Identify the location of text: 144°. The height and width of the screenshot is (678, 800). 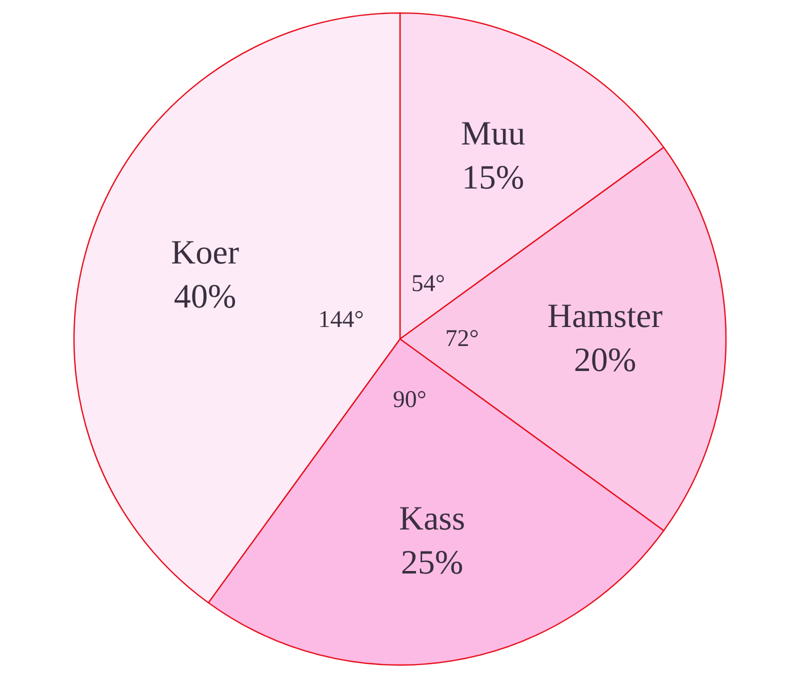
(341, 319).